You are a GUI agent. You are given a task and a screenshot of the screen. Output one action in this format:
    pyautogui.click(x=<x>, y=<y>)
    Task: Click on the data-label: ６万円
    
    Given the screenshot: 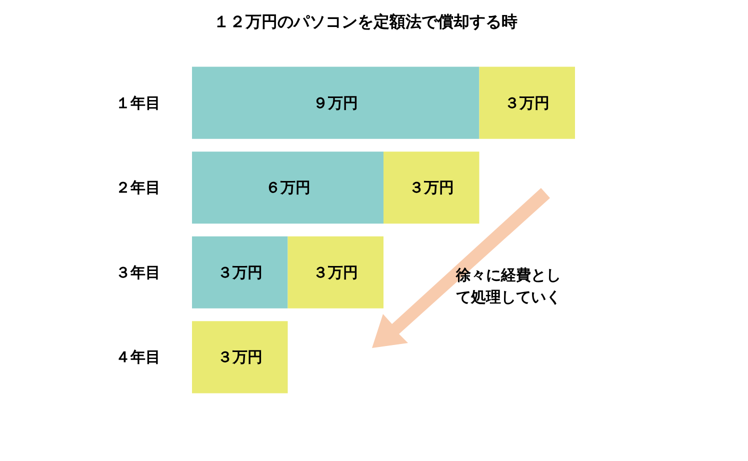 What is the action you would take?
    pyautogui.click(x=287, y=187)
    